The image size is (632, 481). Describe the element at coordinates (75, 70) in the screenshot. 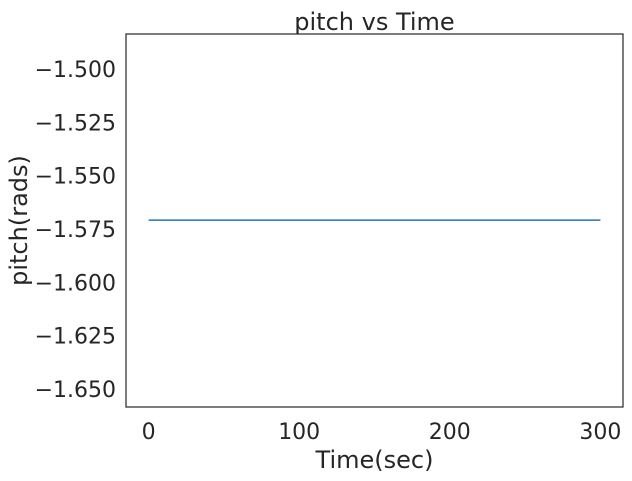

I see `y-tick-label: −1.500` at that location.